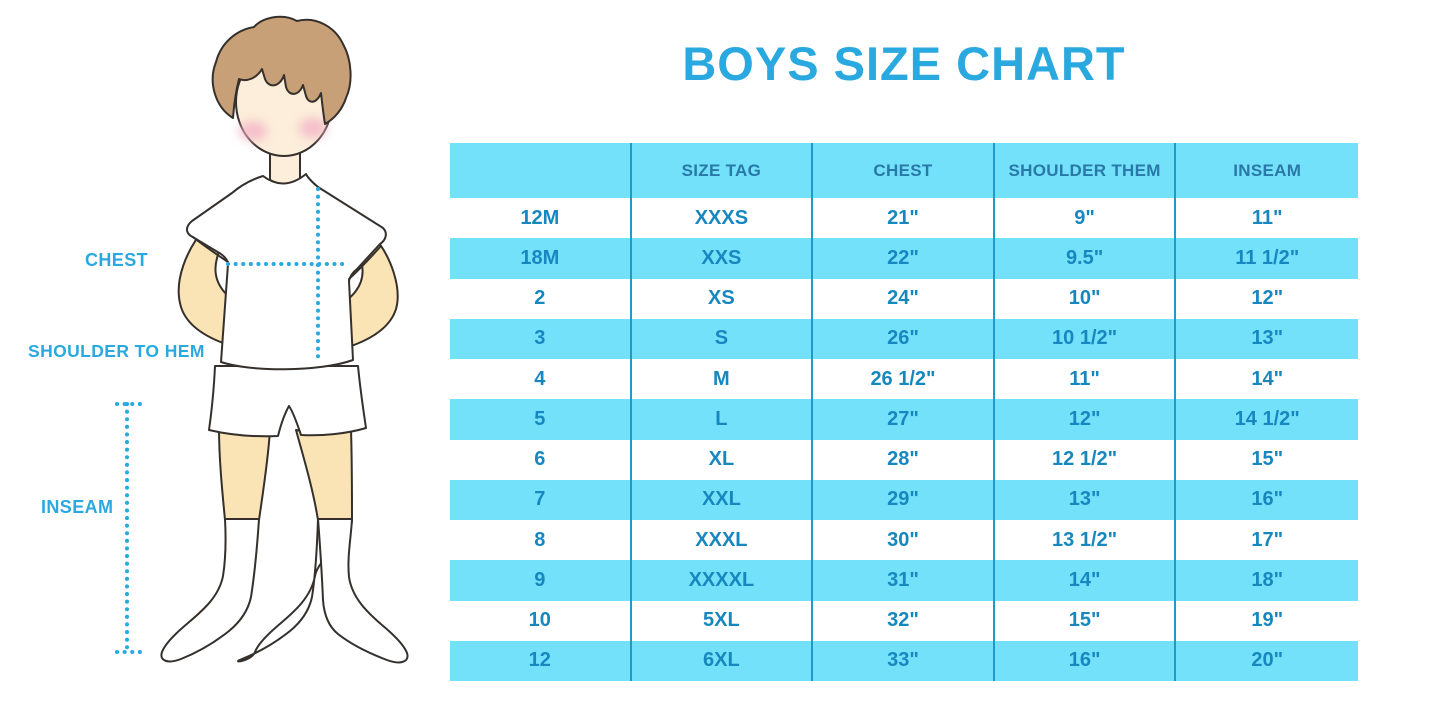 The height and width of the screenshot is (723, 1445). What do you see at coordinates (904, 540) in the screenshot?
I see `table-cell: 30"` at bounding box center [904, 540].